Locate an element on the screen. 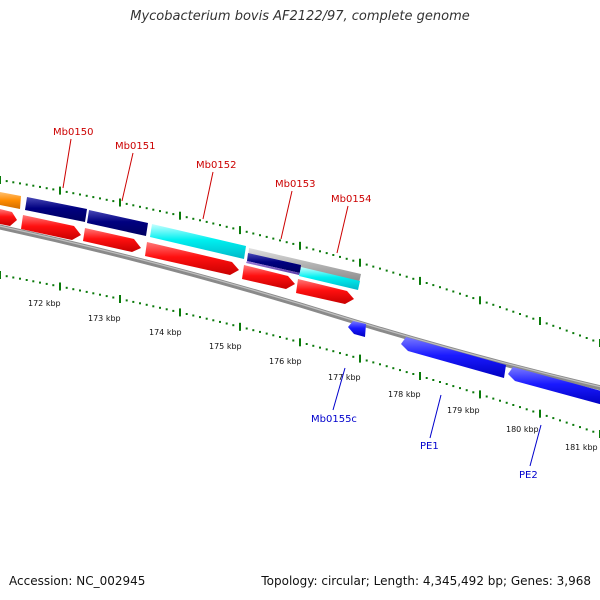 The image size is (600, 600). gene-label-mb0154: Mb0154 is located at coordinates (351, 199).